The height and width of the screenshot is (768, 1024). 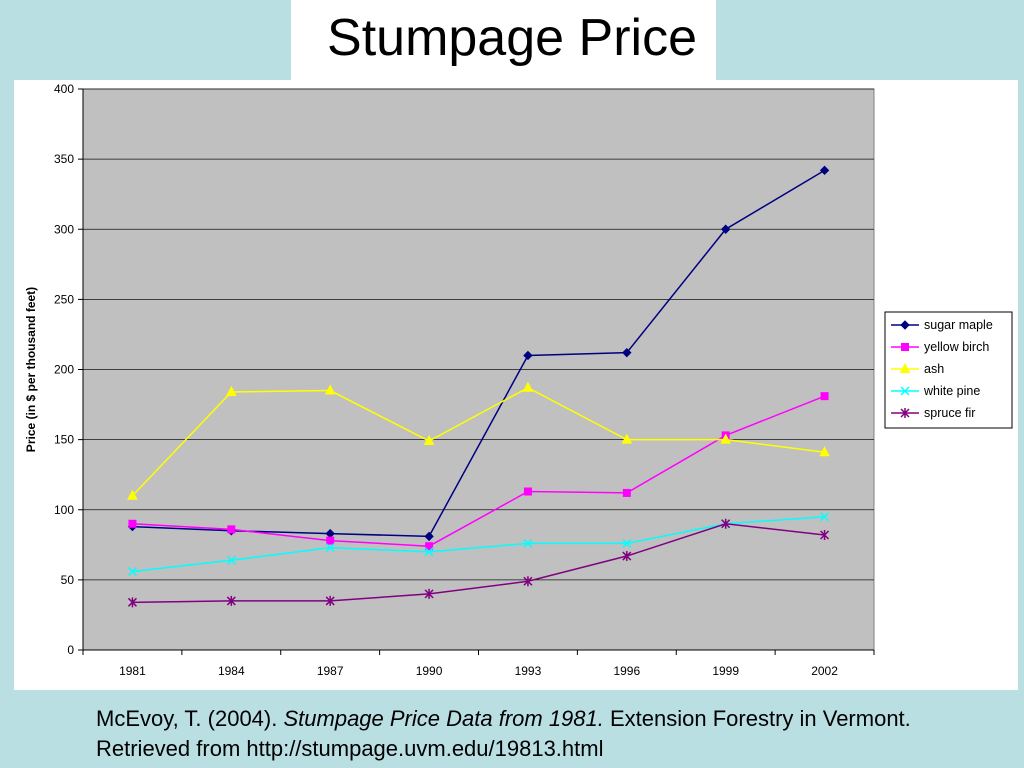 What do you see at coordinates (626, 671) in the screenshot?
I see `x-tick-label: 1996` at bounding box center [626, 671].